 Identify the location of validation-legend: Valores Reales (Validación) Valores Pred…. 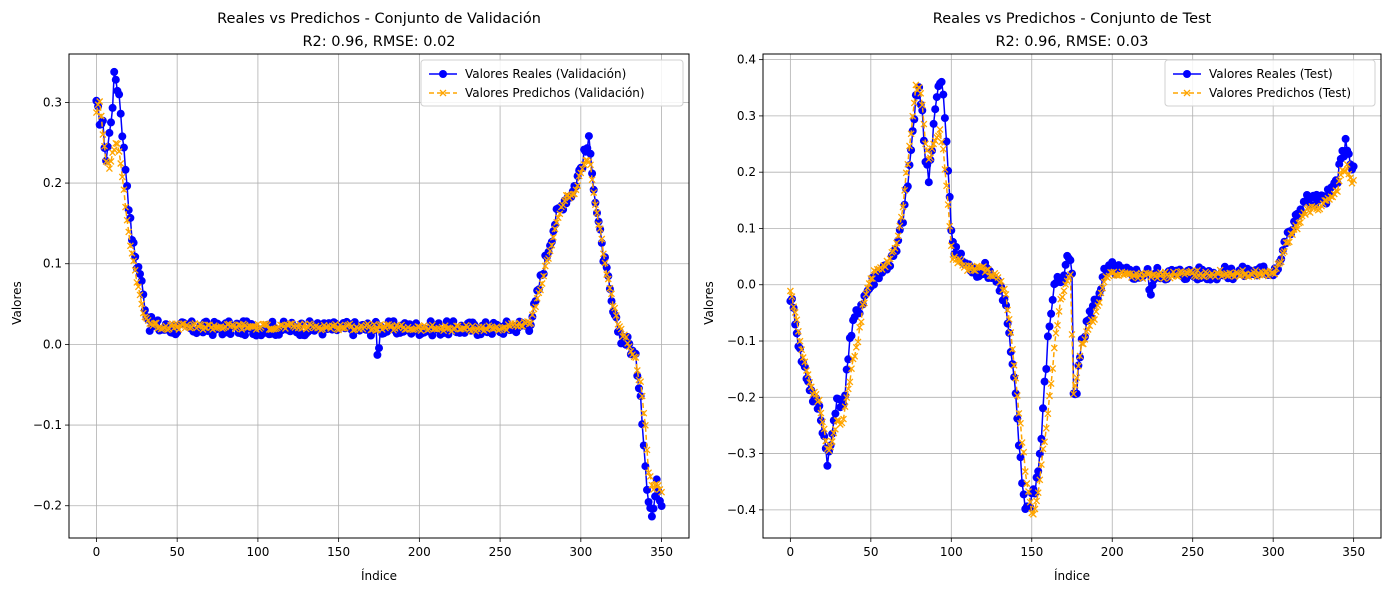
(552, 83).